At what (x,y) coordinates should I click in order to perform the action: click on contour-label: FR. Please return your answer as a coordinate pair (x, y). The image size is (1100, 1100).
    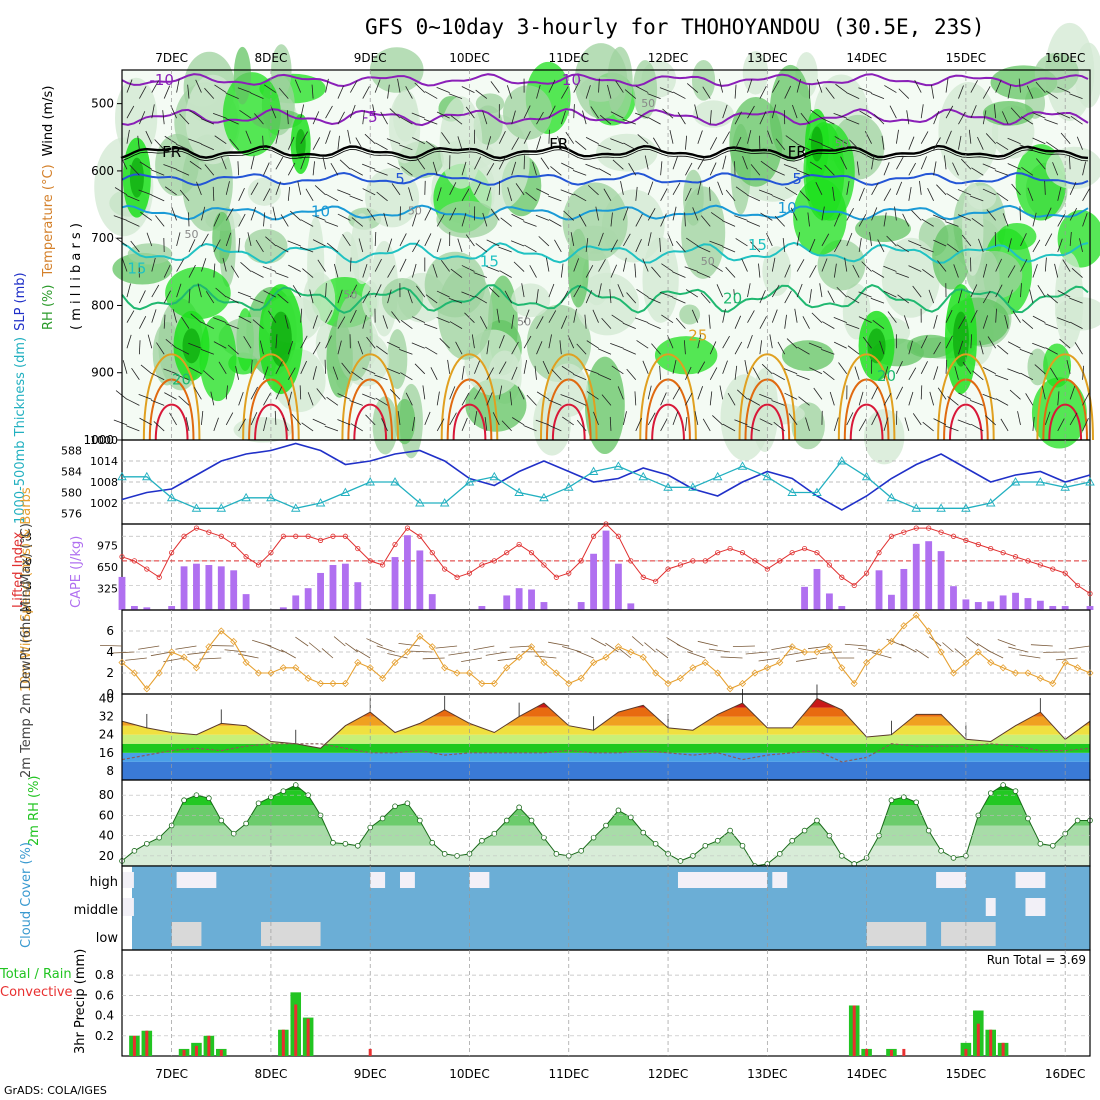
    Looking at the image, I should click on (171, 152).